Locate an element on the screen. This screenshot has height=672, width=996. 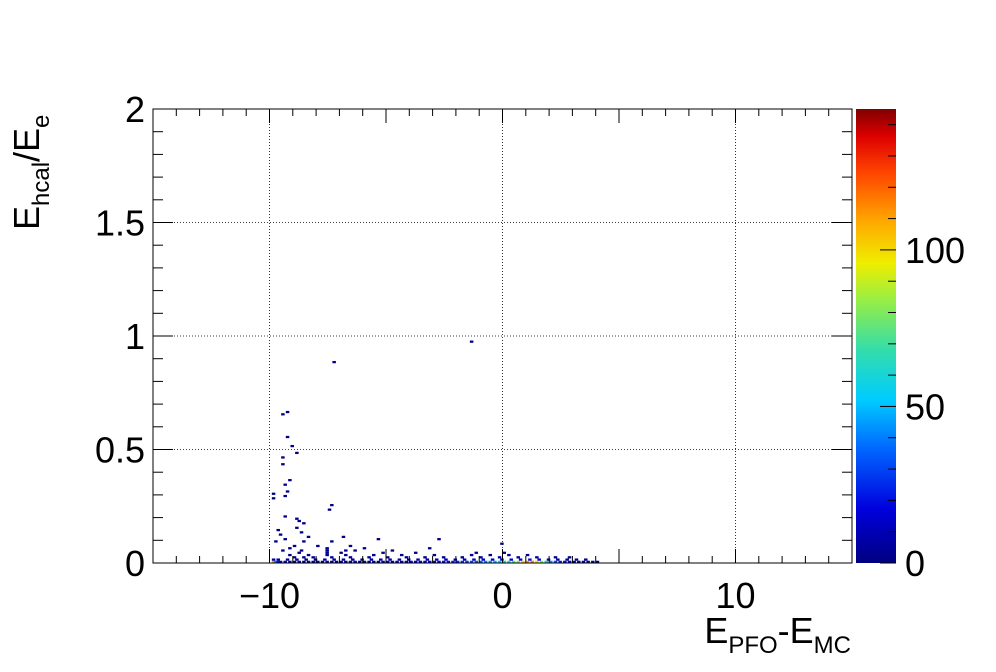
x-tick-label: 0 is located at coordinates (502, 595).